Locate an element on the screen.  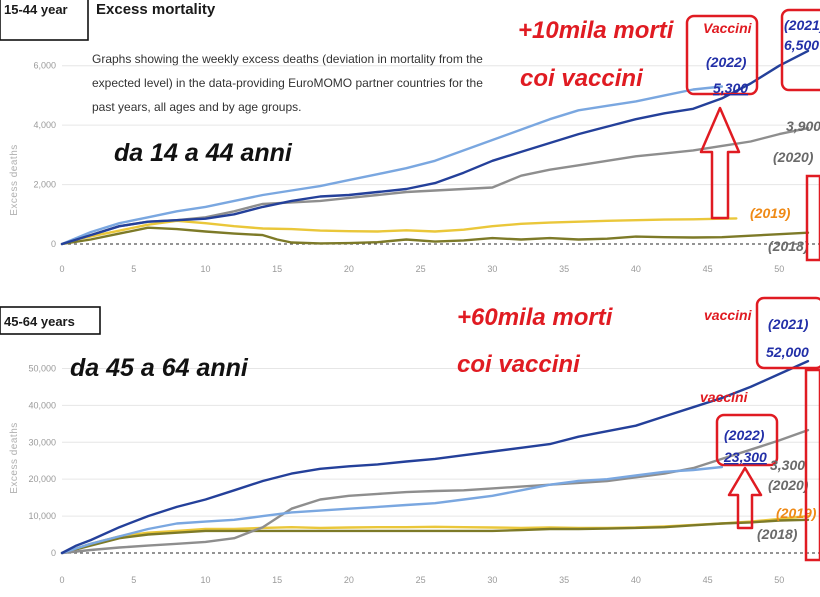
y-tick-label: 6,000 is located at coordinates (44, 66).